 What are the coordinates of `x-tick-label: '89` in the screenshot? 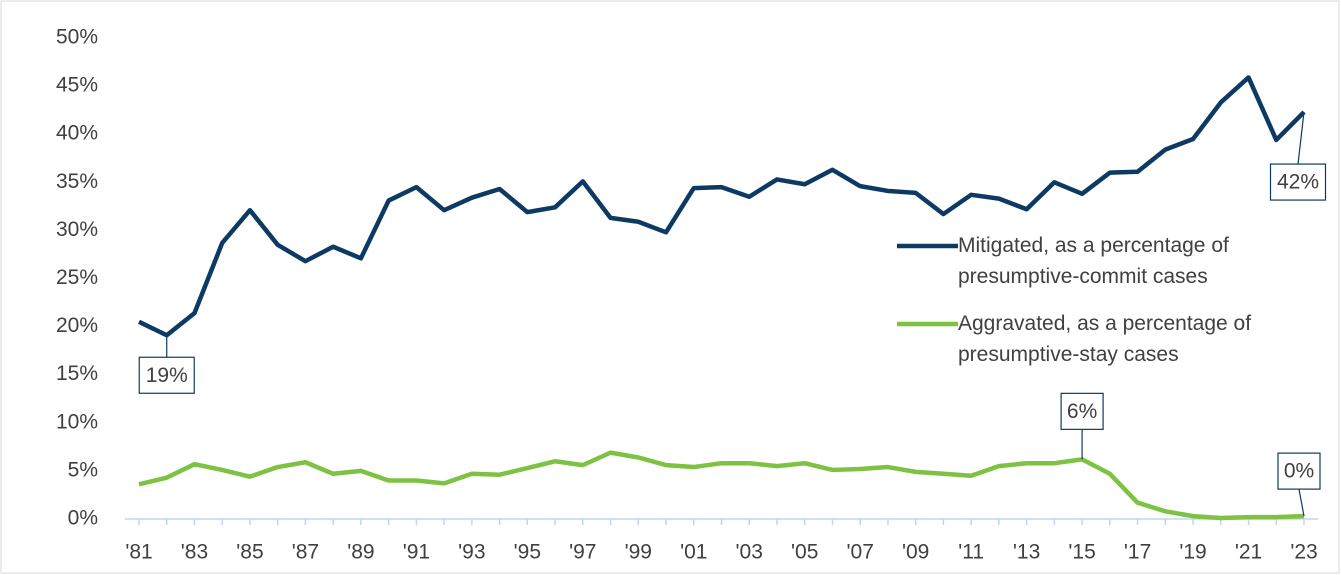 It's located at (360, 552).